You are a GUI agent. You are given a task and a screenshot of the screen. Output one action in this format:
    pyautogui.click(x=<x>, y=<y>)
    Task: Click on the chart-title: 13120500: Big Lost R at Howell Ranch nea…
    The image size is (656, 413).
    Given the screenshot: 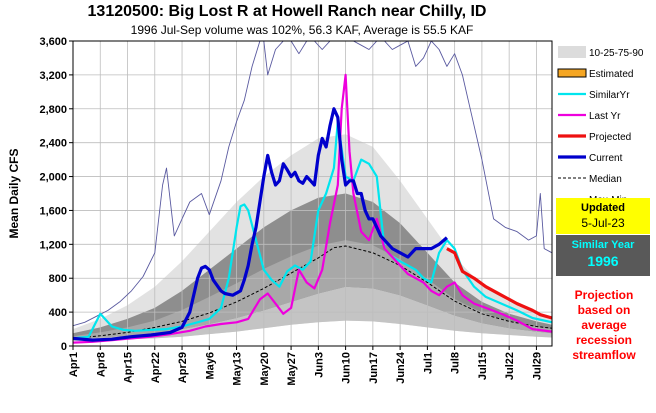 What is the action you would take?
    pyautogui.click(x=287, y=11)
    